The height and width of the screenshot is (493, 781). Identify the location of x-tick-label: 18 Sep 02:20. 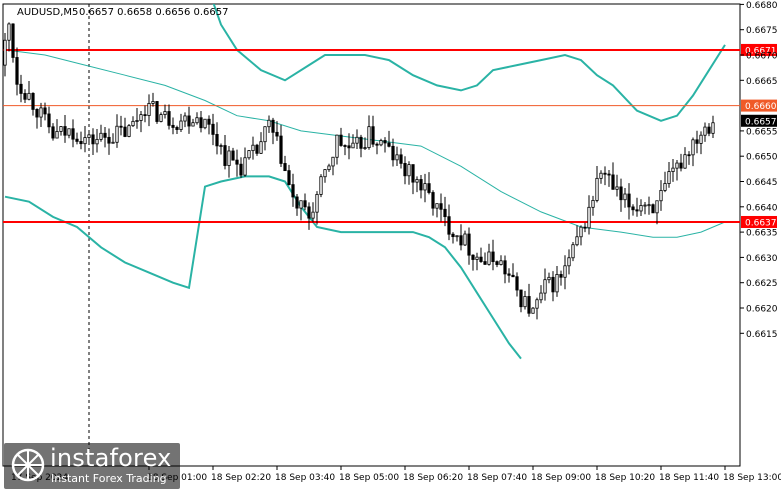
(241, 478).